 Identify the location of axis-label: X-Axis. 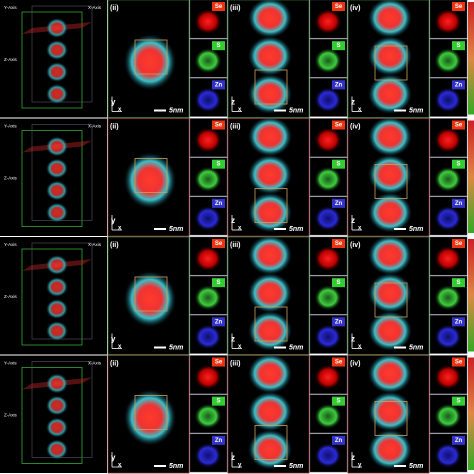
(95, 7).